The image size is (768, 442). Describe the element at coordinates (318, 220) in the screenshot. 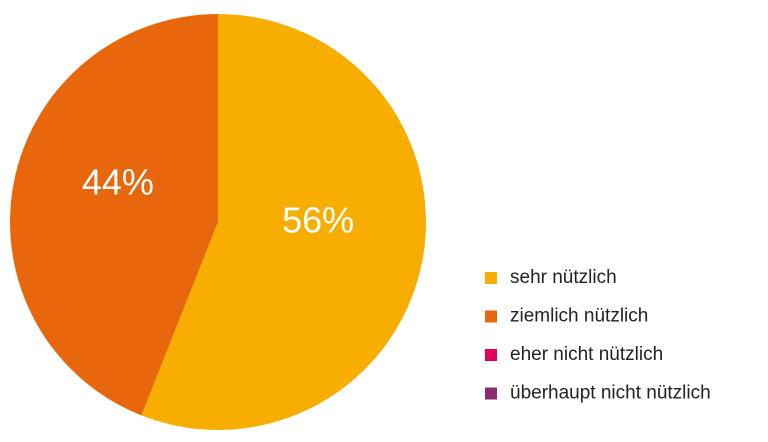

I see `value-label: 56%` at that location.